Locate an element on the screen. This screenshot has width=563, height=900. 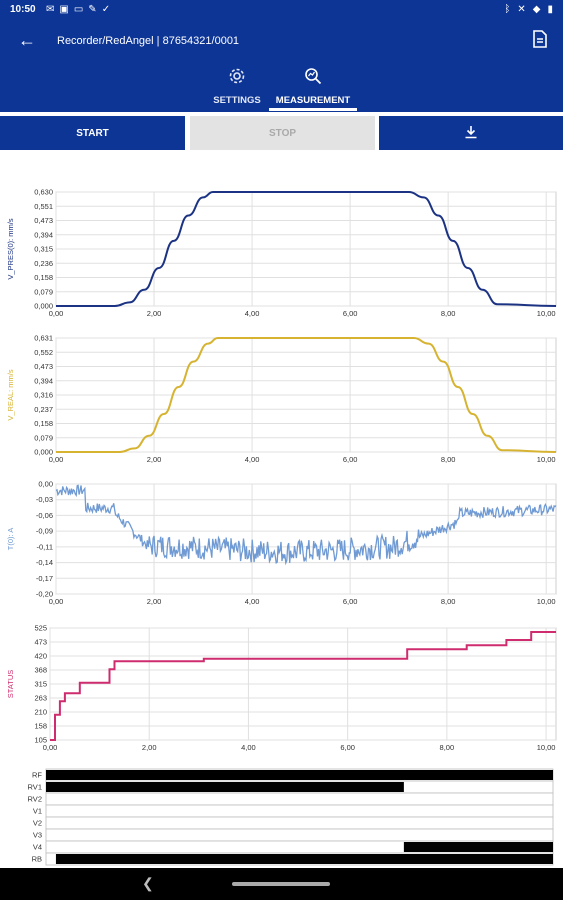
y-tick-label: 0,631 is located at coordinates (43, 338).